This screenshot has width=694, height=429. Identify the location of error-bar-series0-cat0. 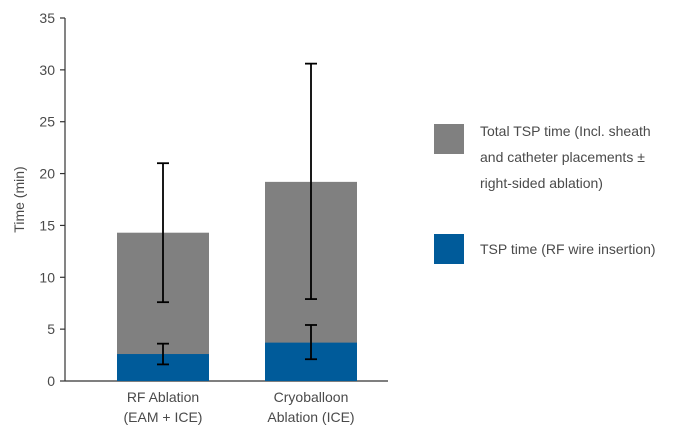
(163, 233).